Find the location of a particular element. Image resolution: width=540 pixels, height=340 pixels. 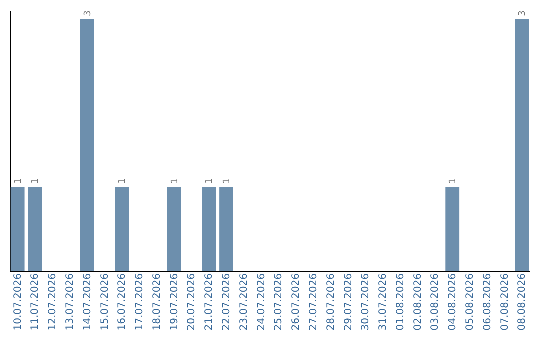

x-tick-label: 04.08.2026 is located at coordinates (453, 302).